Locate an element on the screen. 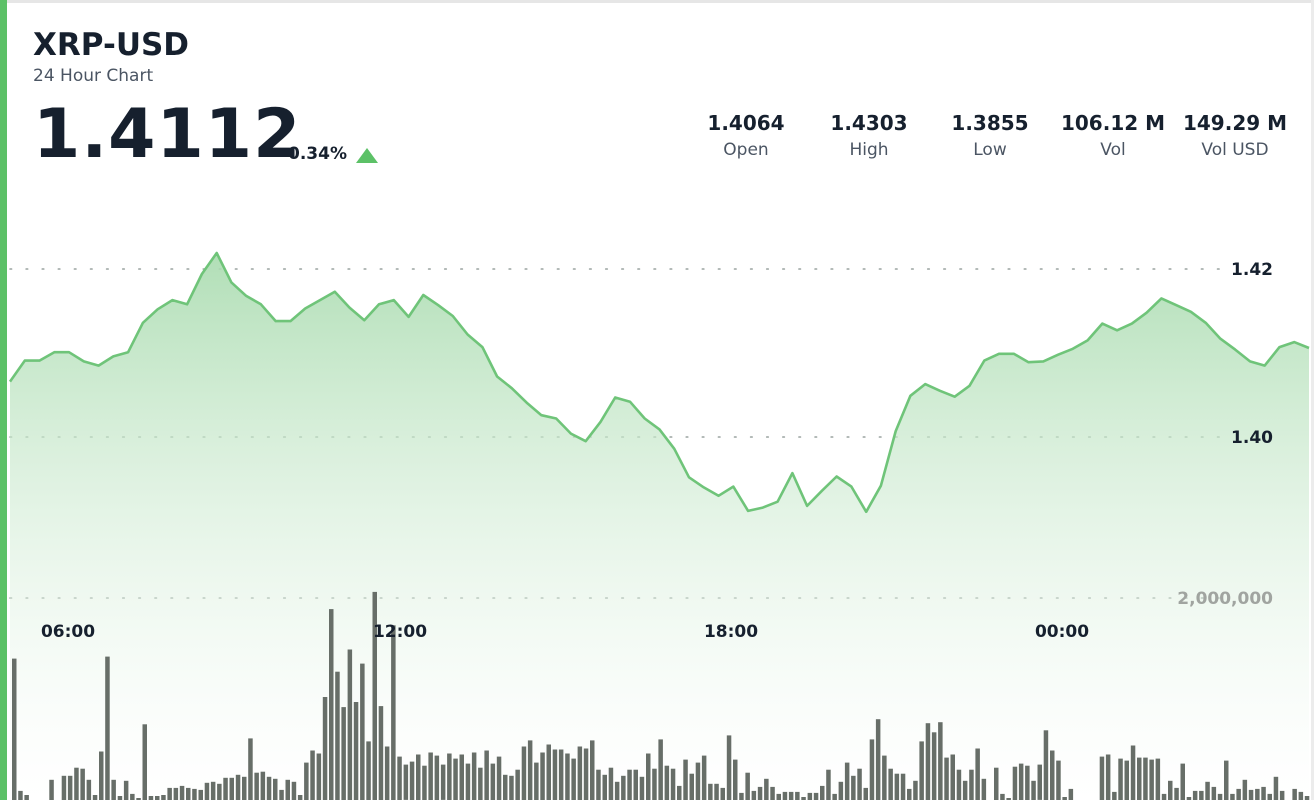 This screenshot has height=800, width=1314. top-border is located at coordinates (657, 1).